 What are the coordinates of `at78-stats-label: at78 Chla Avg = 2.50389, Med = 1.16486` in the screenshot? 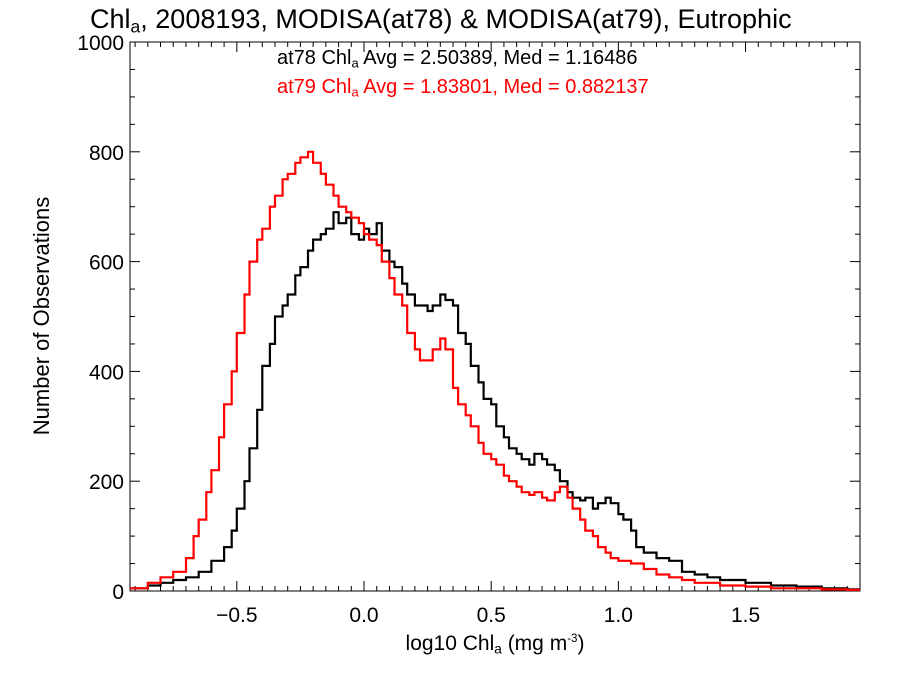 It's located at (457, 59).